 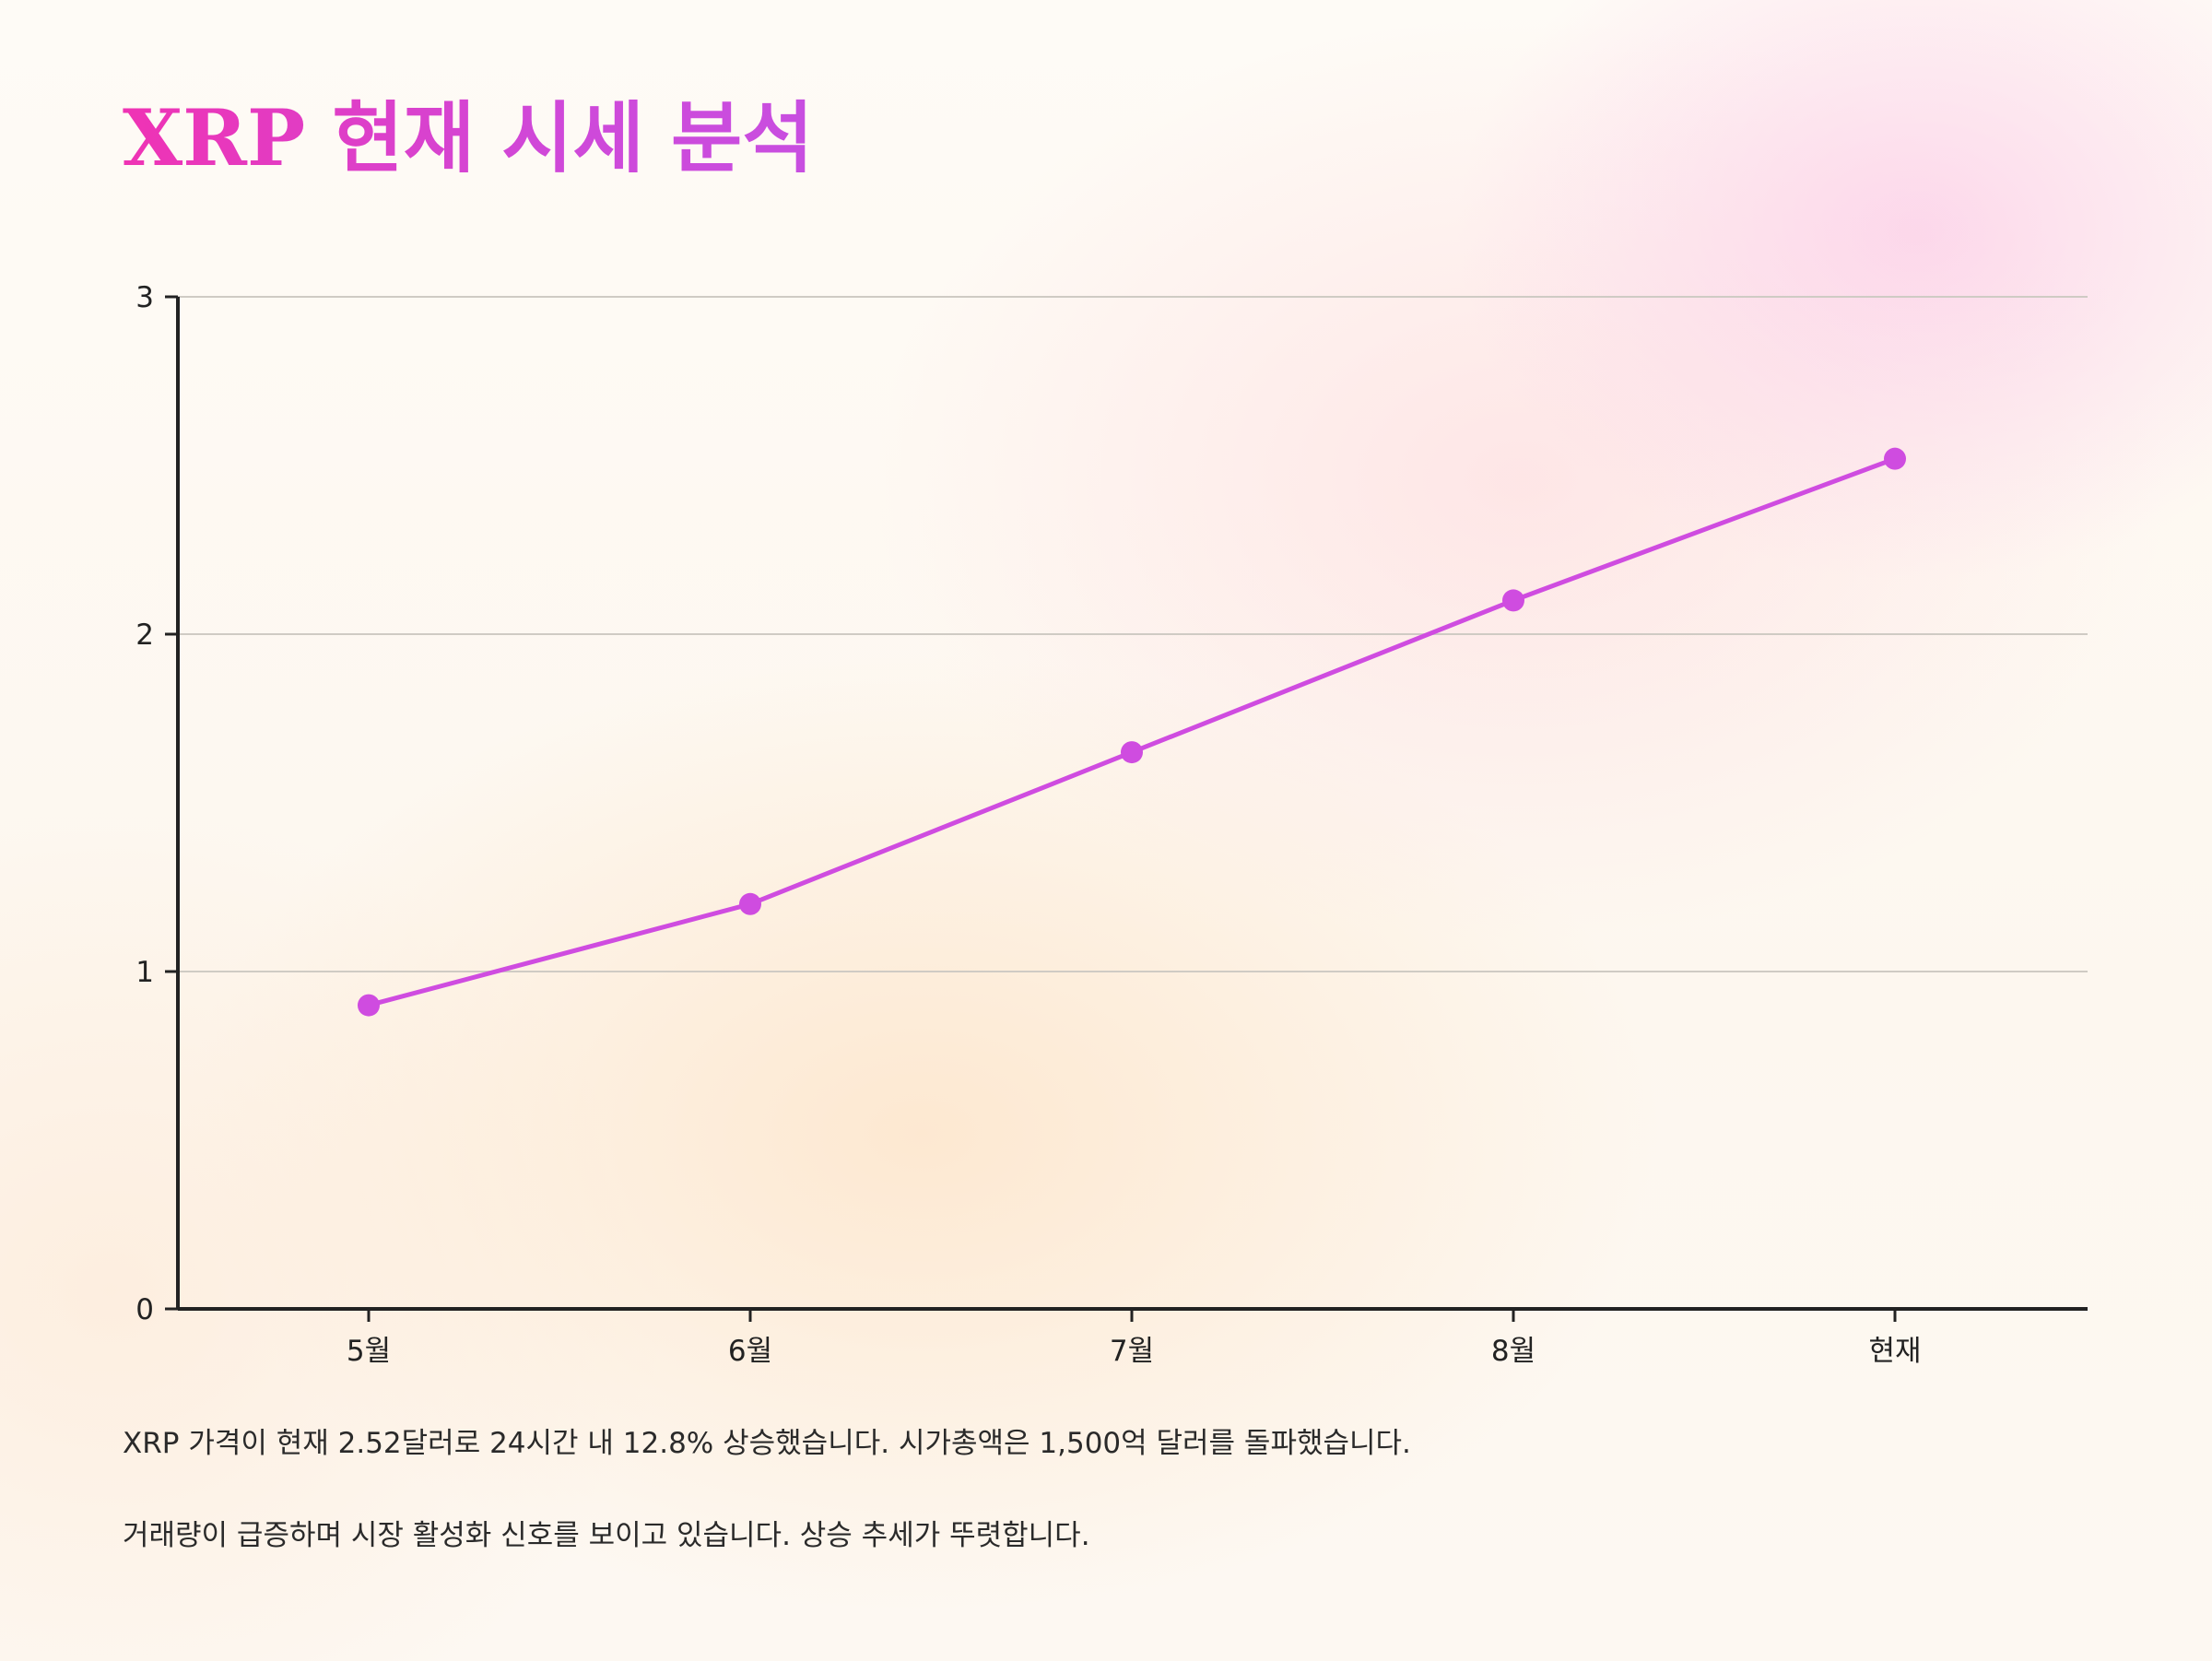 What do you see at coordinates (1513, 1351) in the screenshot?
I see `x-tick-label: 8월` at bounding box center [1513, 1351].